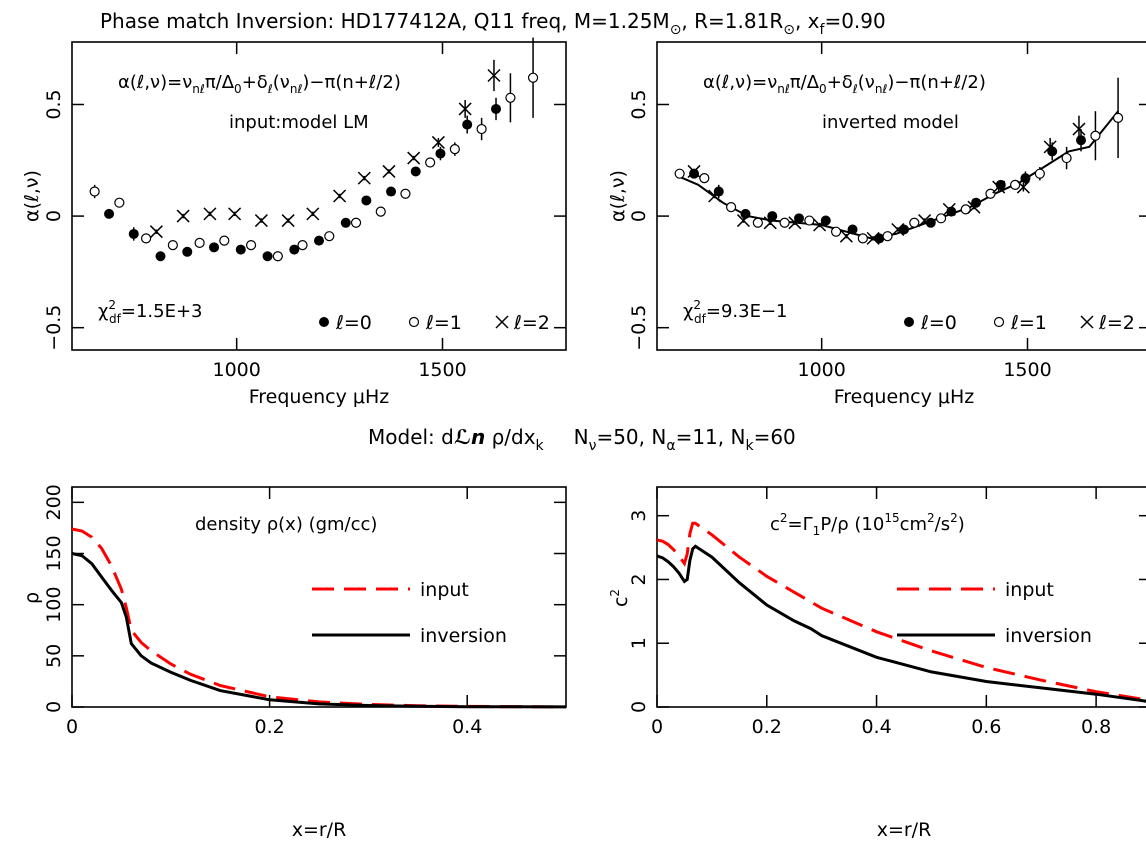 The height and width of the screenshot is (843, 1146). What do you see at coordinates (904, 830) in the screenshot?
I see `x-axis-label: x=r/R` at bounding box center [904, 830].